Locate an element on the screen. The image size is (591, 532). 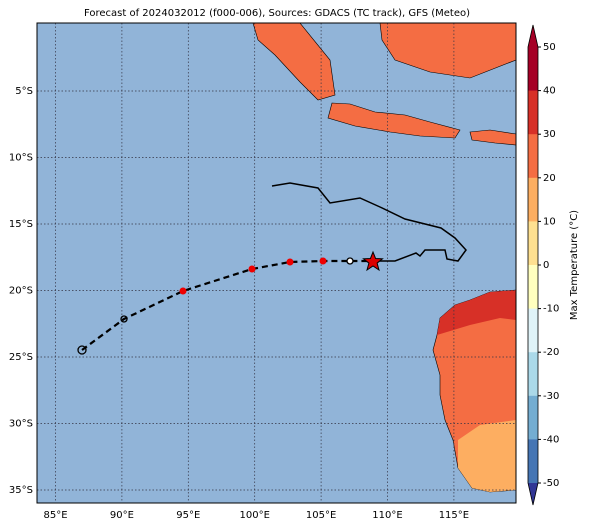
colorbar-tick-label: -20 is located at coordinates (551, 352).